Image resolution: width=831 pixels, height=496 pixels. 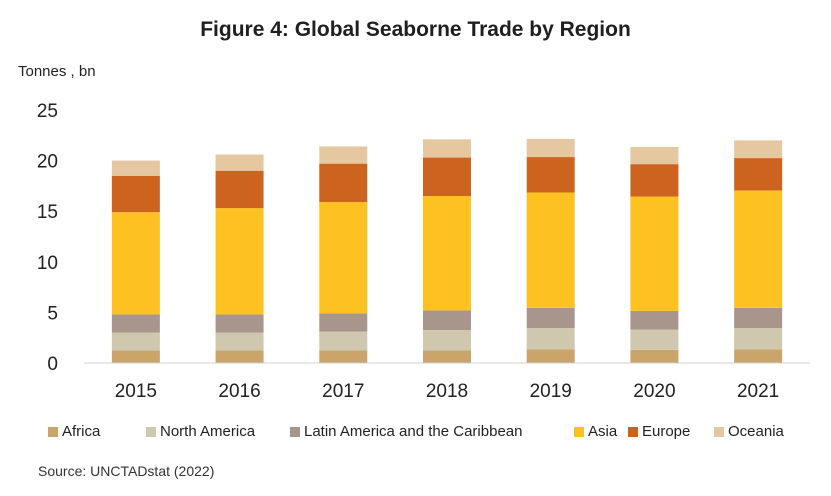 What do you see at coordinates (81, 431) in the screenshot?
I see `legend-label: Africa` at bounding box center [81, 431].